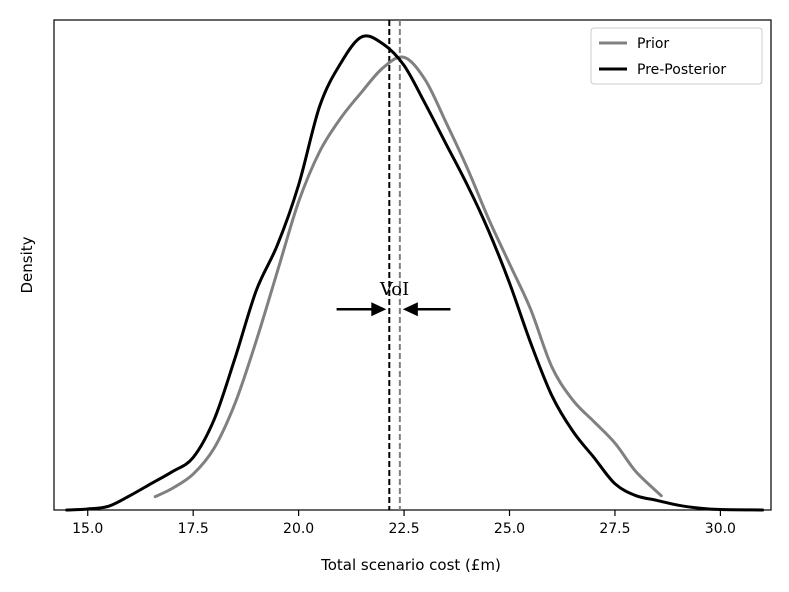 The image size is (789, 592). I want to click on legend: Prior Pre-Posterior, so click(676, 56).